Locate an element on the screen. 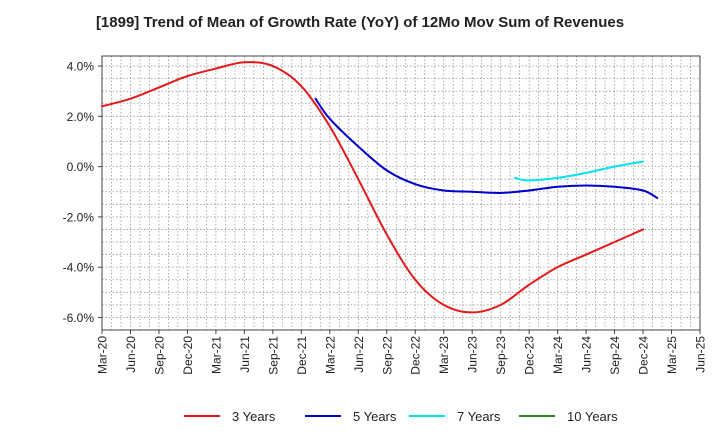  x-tick-label: Mar-24 is located at coordinates (558, 355).